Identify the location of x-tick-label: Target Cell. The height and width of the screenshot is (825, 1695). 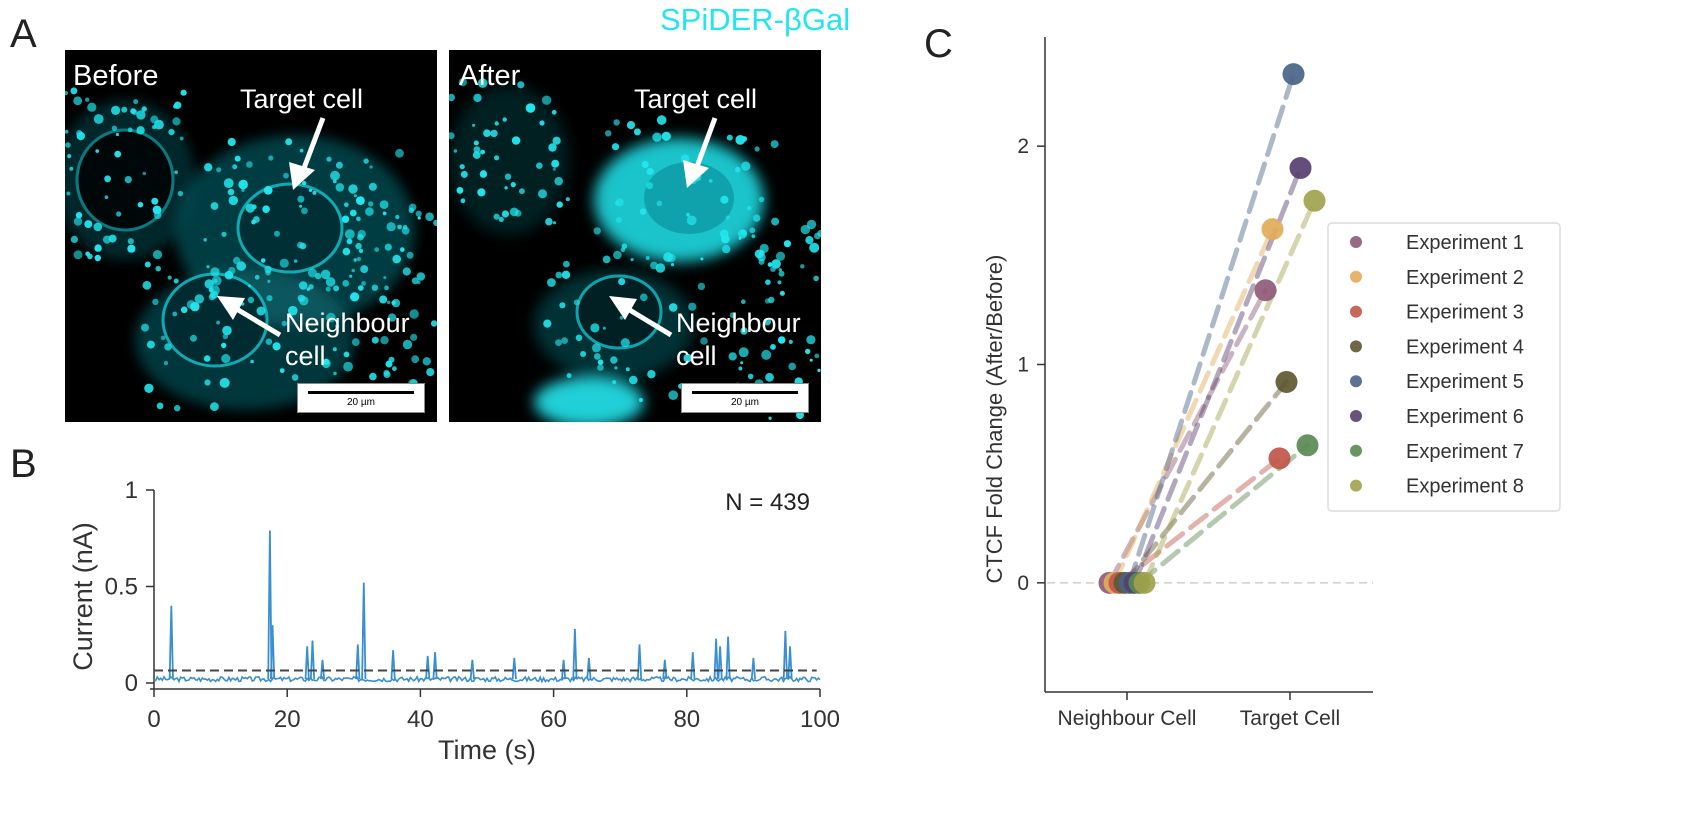
(1290, 718).